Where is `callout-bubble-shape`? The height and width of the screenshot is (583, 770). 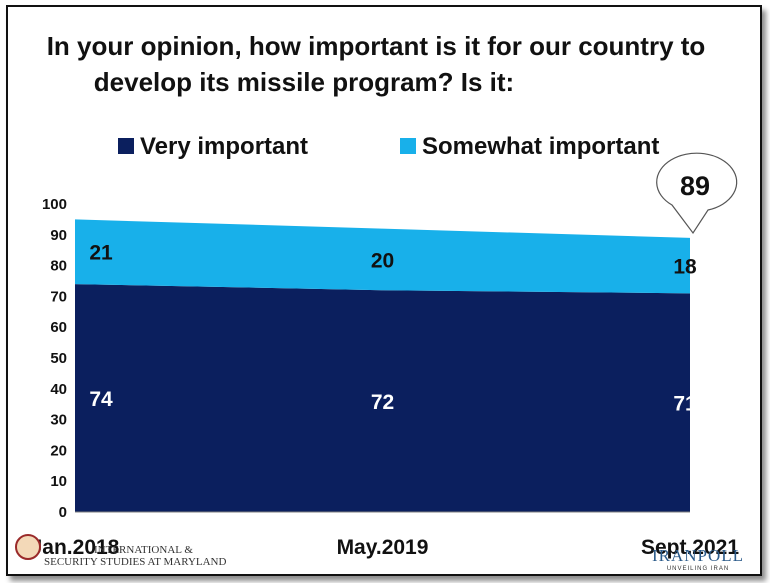 callout-bubble-shape is located at coordinates (697, 193).